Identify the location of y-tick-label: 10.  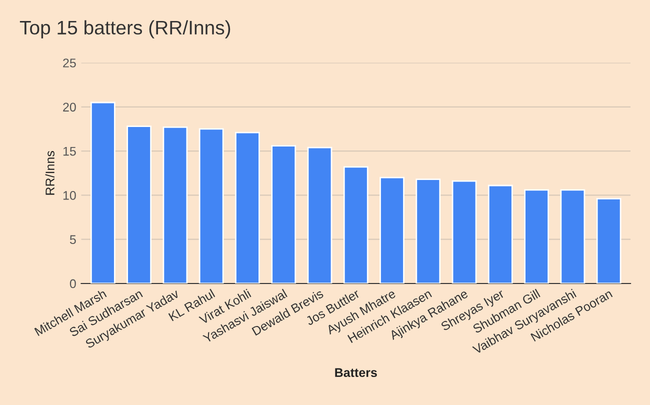
(69, 195).